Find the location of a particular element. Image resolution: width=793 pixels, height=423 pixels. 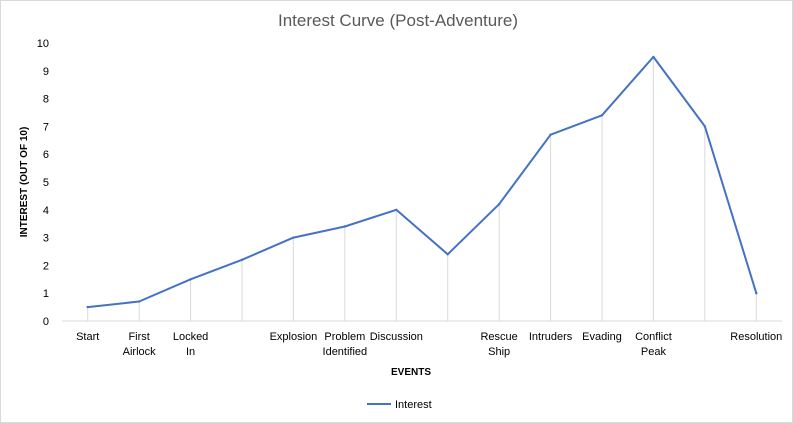

y-tick-label: 5 is located at coordinates (46, 183).